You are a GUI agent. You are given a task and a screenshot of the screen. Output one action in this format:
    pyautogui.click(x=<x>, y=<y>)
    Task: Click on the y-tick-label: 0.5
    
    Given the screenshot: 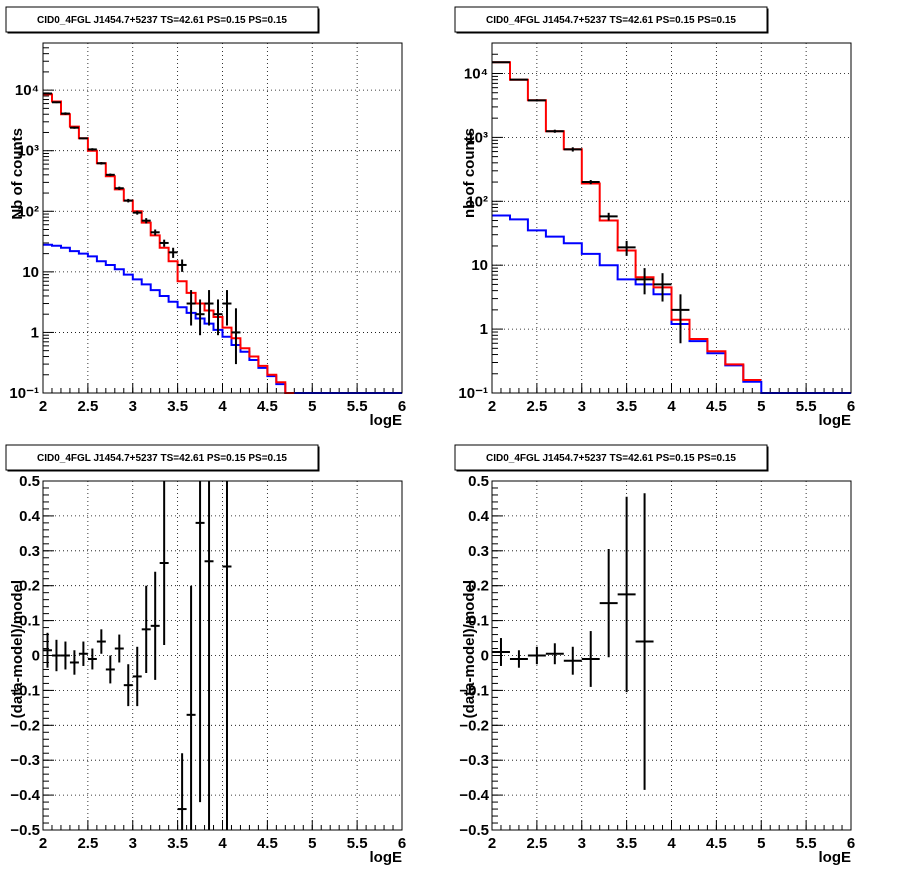 What is the action you would take?
    pyautogui.click(x=478, y=481)
    